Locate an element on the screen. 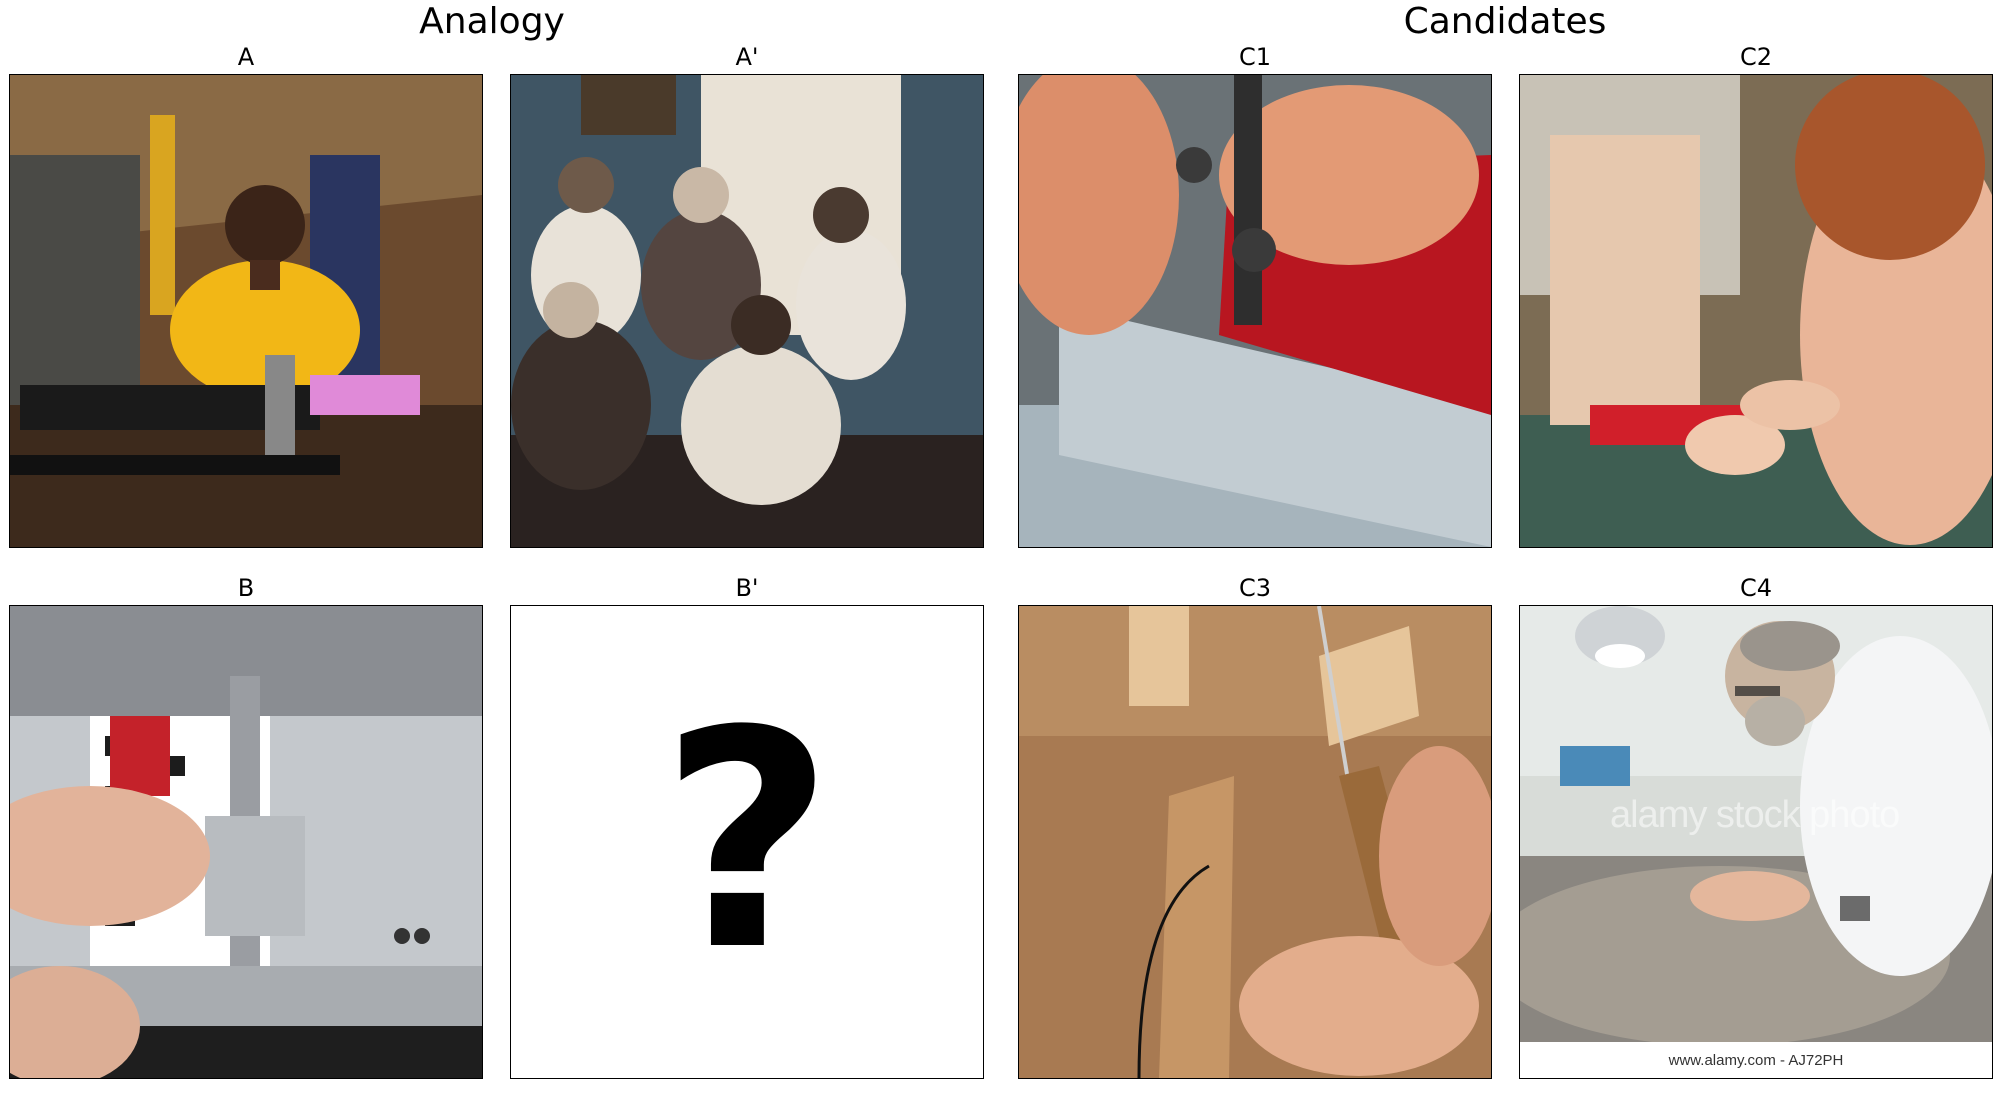  question-mark-icon: ? is located at coordinates (747, 841).